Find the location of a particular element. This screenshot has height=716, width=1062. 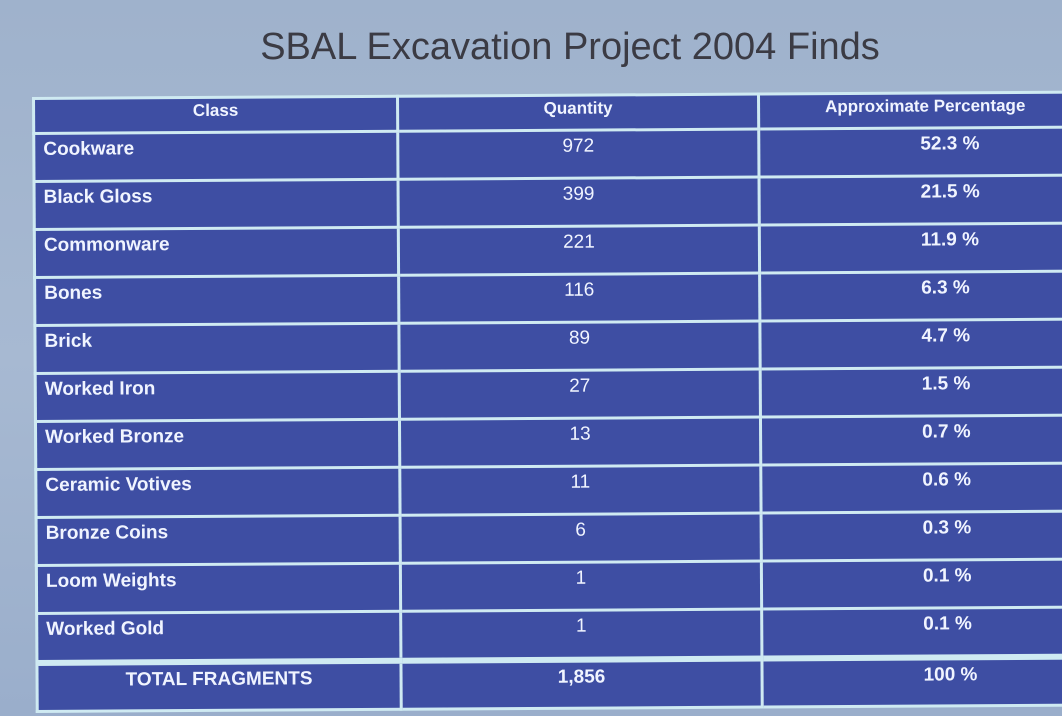

table-row: Loom Weights 1 0.1 % is located at coordinates (549, 586).